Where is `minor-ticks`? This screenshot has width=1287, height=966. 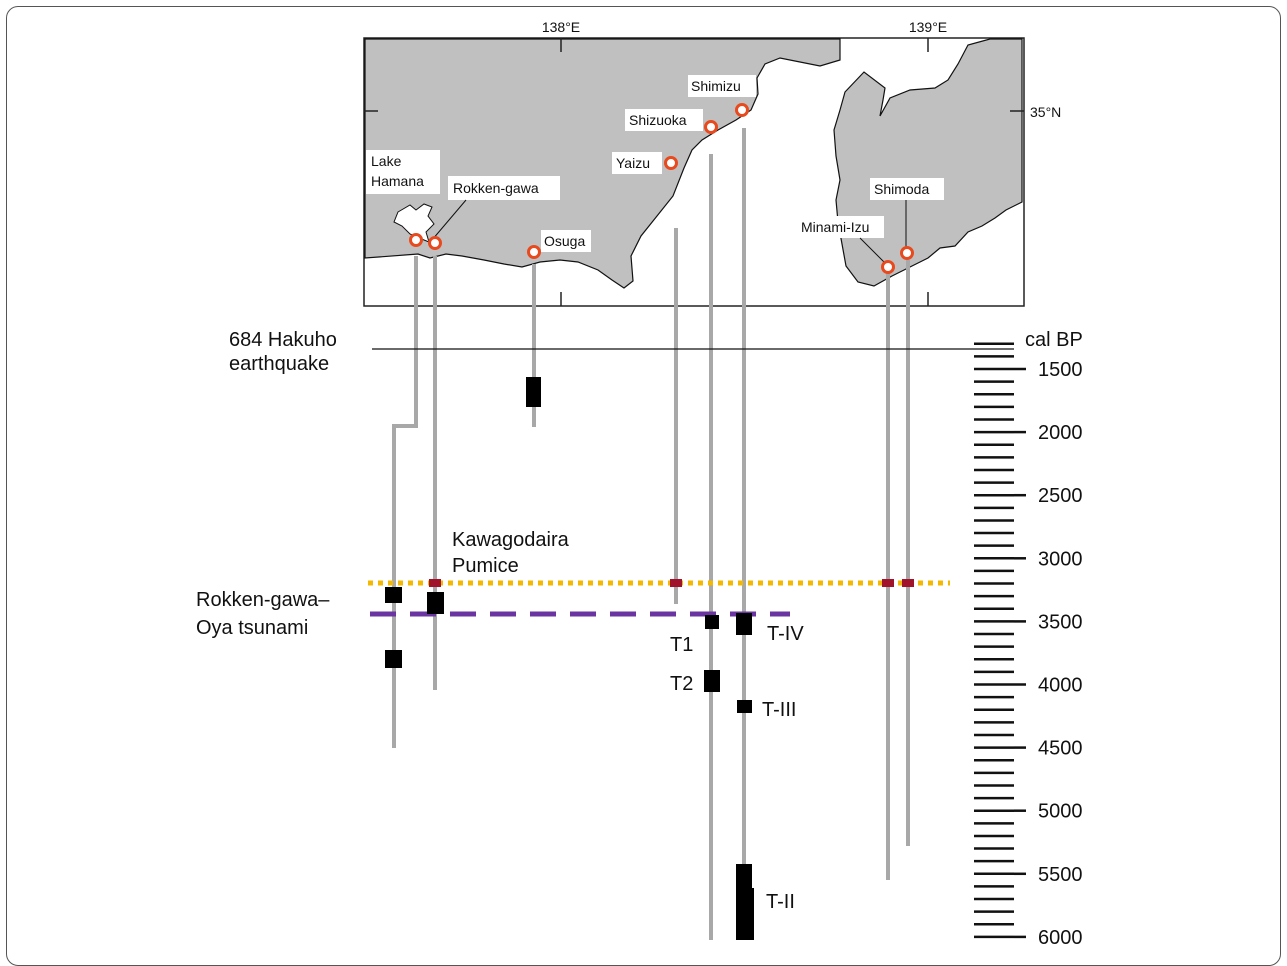 minor-ticks is located at coordinates (994, 640).